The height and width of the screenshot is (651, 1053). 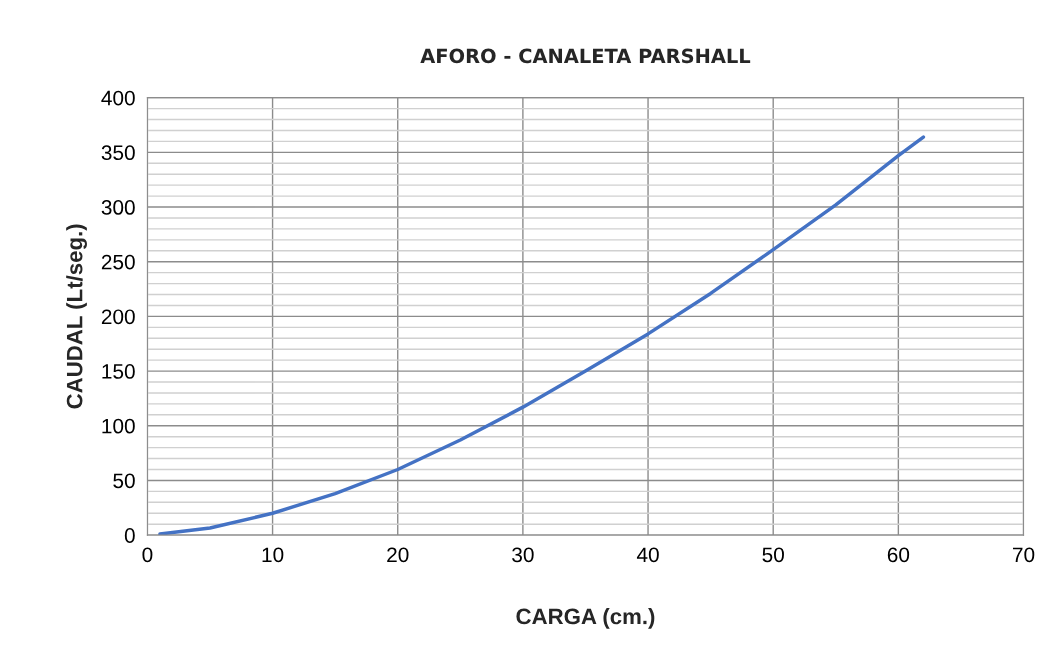 I want to click on x-tick-label: 10, so click(x=273, y=555).